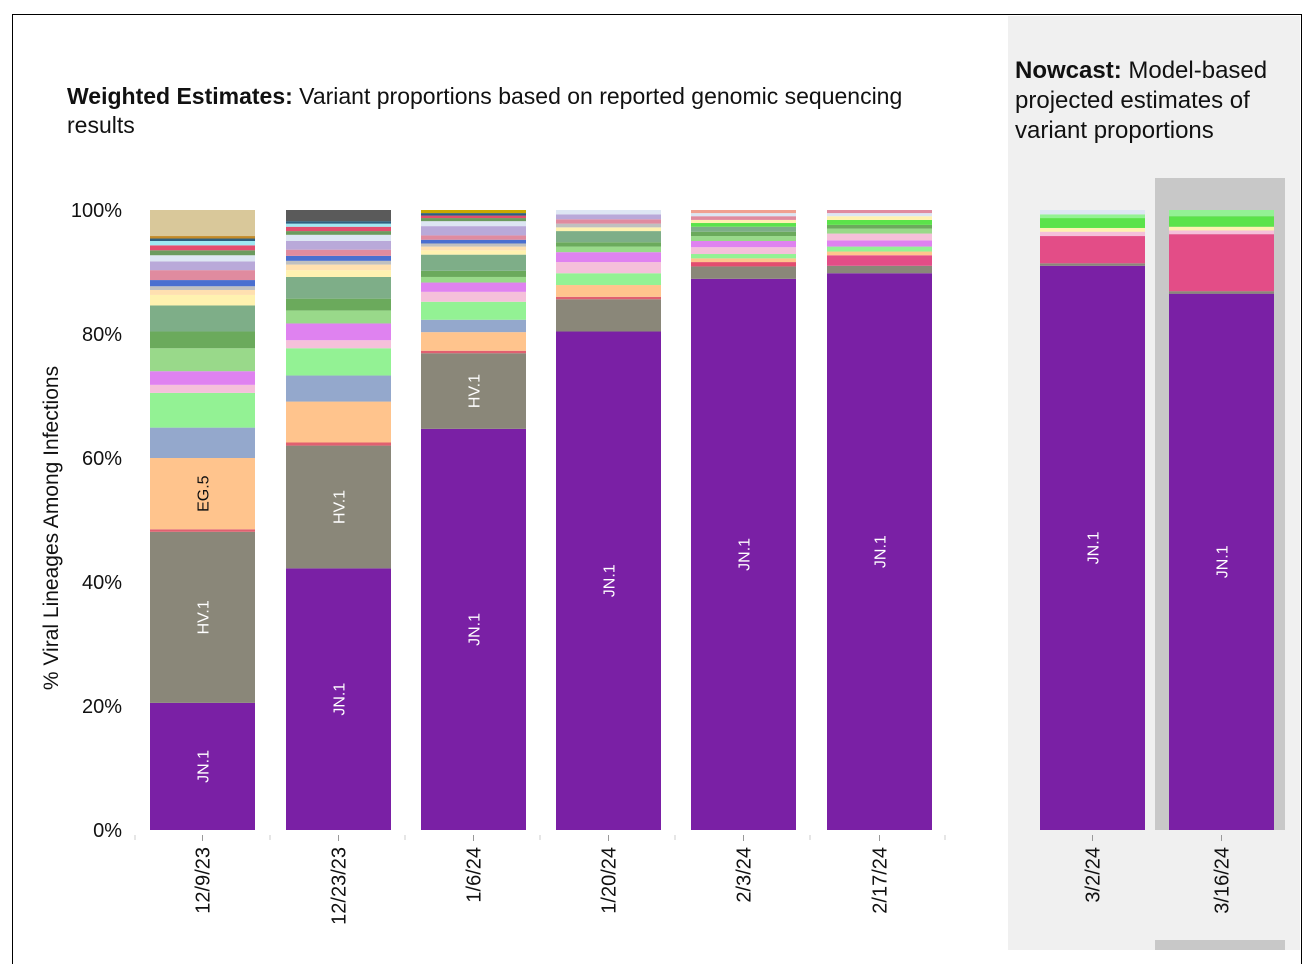 This screenshot has width=1308, height=964. I want to click on bar-12/9/23: JN.1 HV.1 EG.5, so click(202, 520).